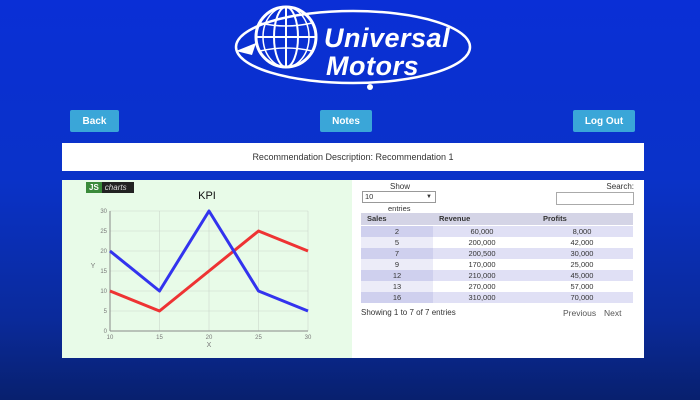 The image size is (700, 400). I want to click on y-tick-label: 10, so click(103, 292).